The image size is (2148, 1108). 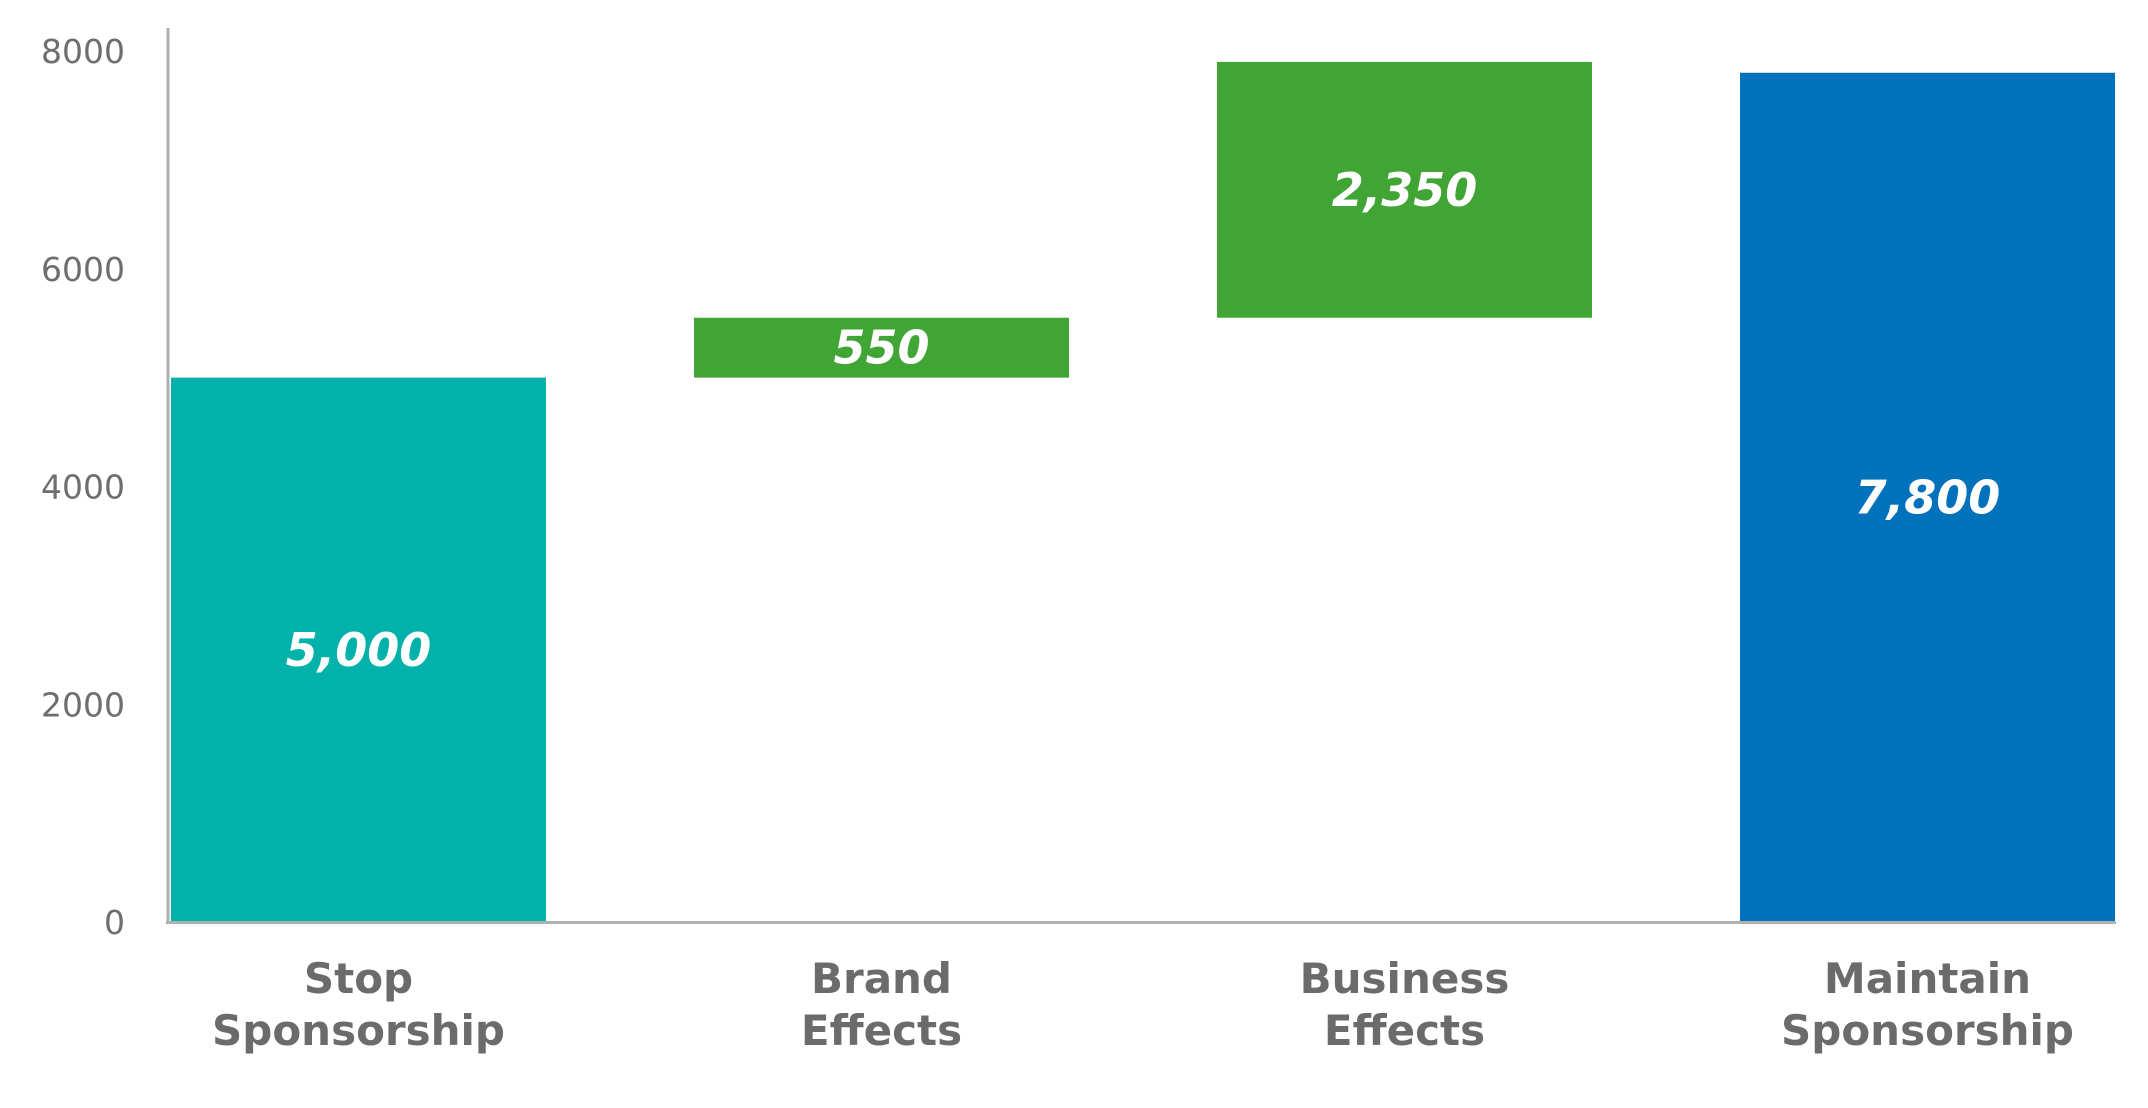 I want to click on y-axis-ticks: 0 2000 4000 6000 8000, so click(x=83, y=487).